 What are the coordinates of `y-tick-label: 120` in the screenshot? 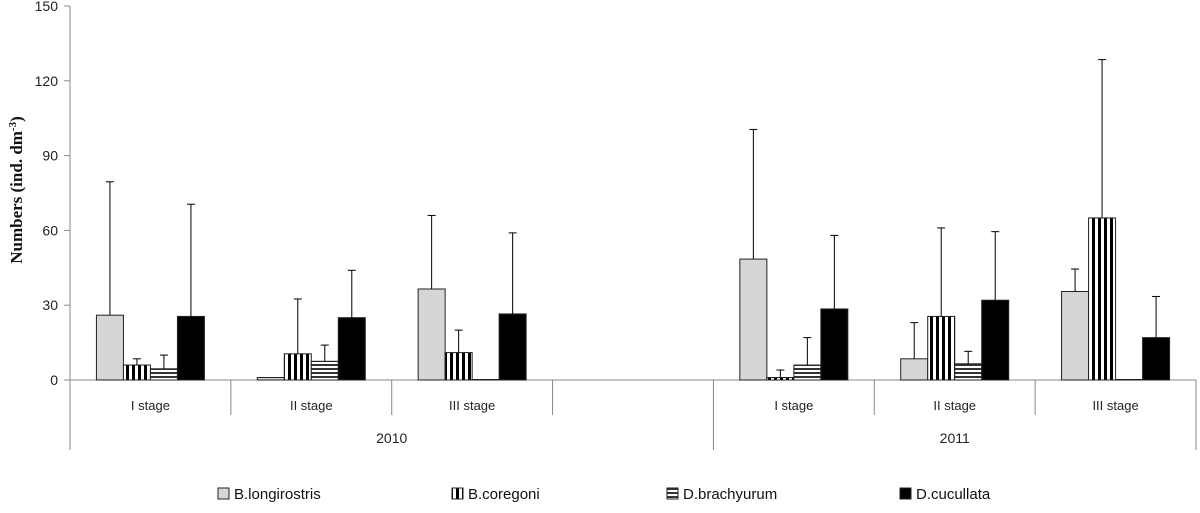 It's located at (47, 81).